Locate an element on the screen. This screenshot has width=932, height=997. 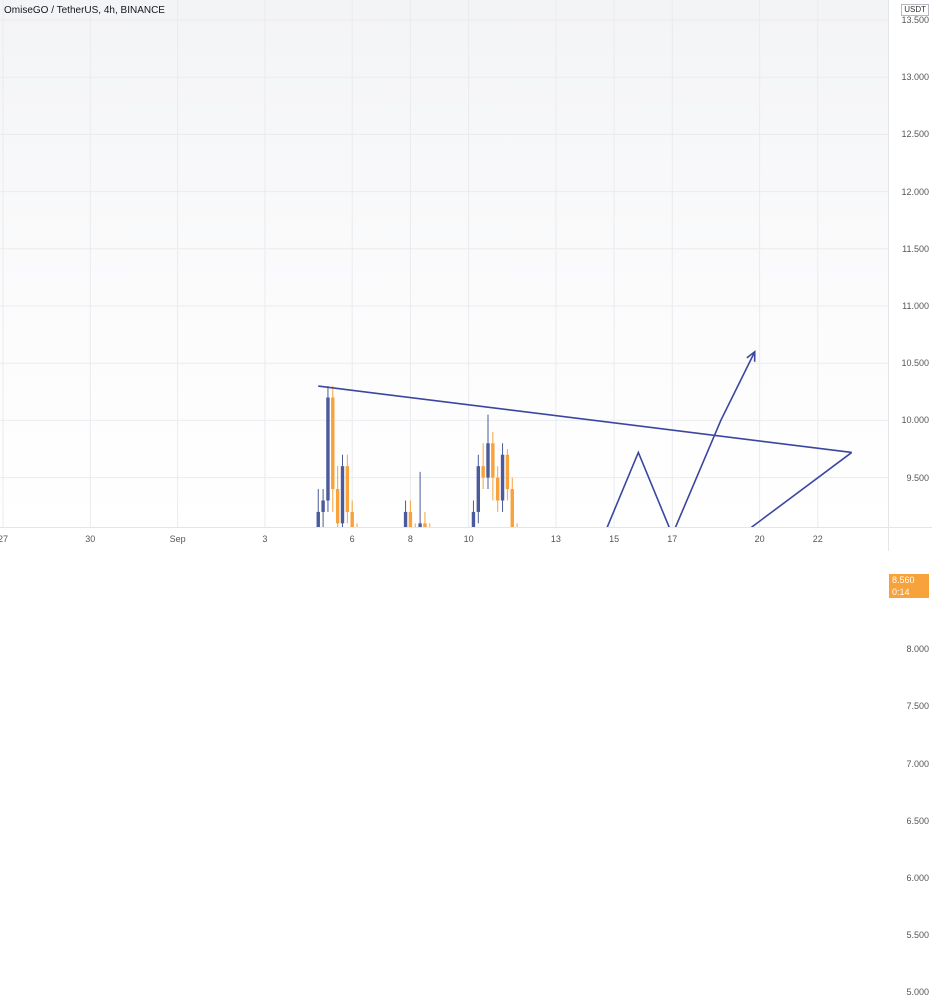
price-tick-label: 7.000 is located at coordinates (917, 763).